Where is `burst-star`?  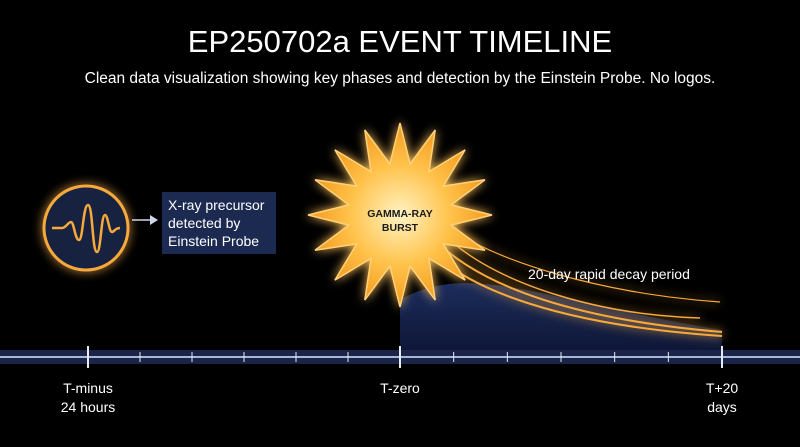 burst-star is located at coordinates (400, 215).